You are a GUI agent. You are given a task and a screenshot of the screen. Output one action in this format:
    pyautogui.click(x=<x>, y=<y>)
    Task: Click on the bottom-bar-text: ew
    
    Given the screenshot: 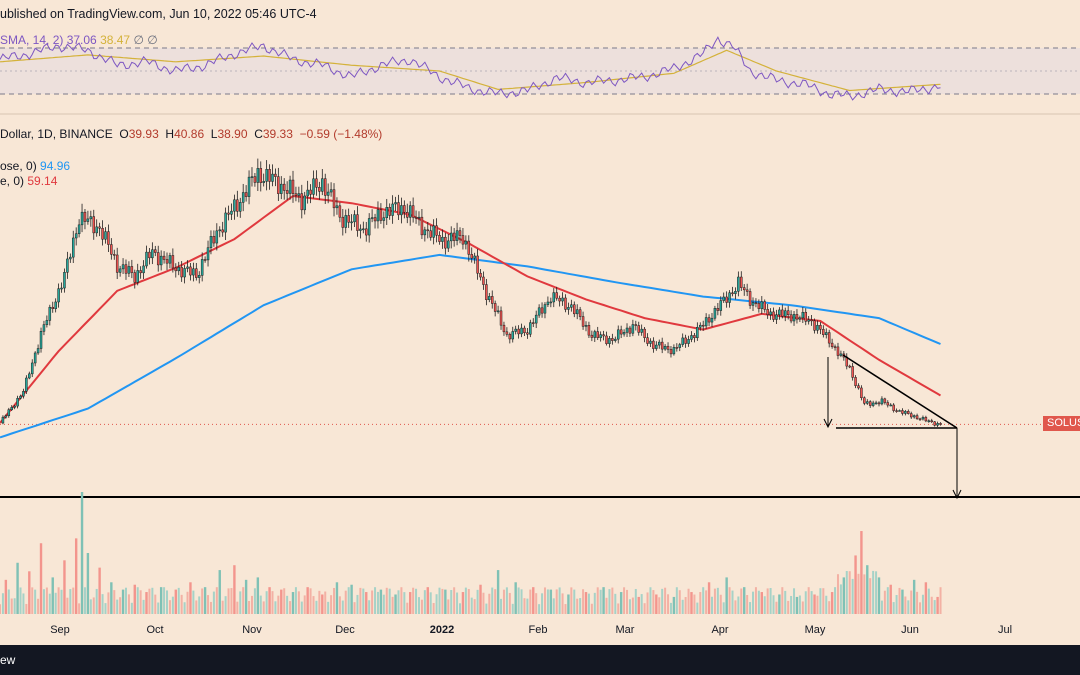 What is the action you would take?
    pyautogui.click(x=8, y=660)
    